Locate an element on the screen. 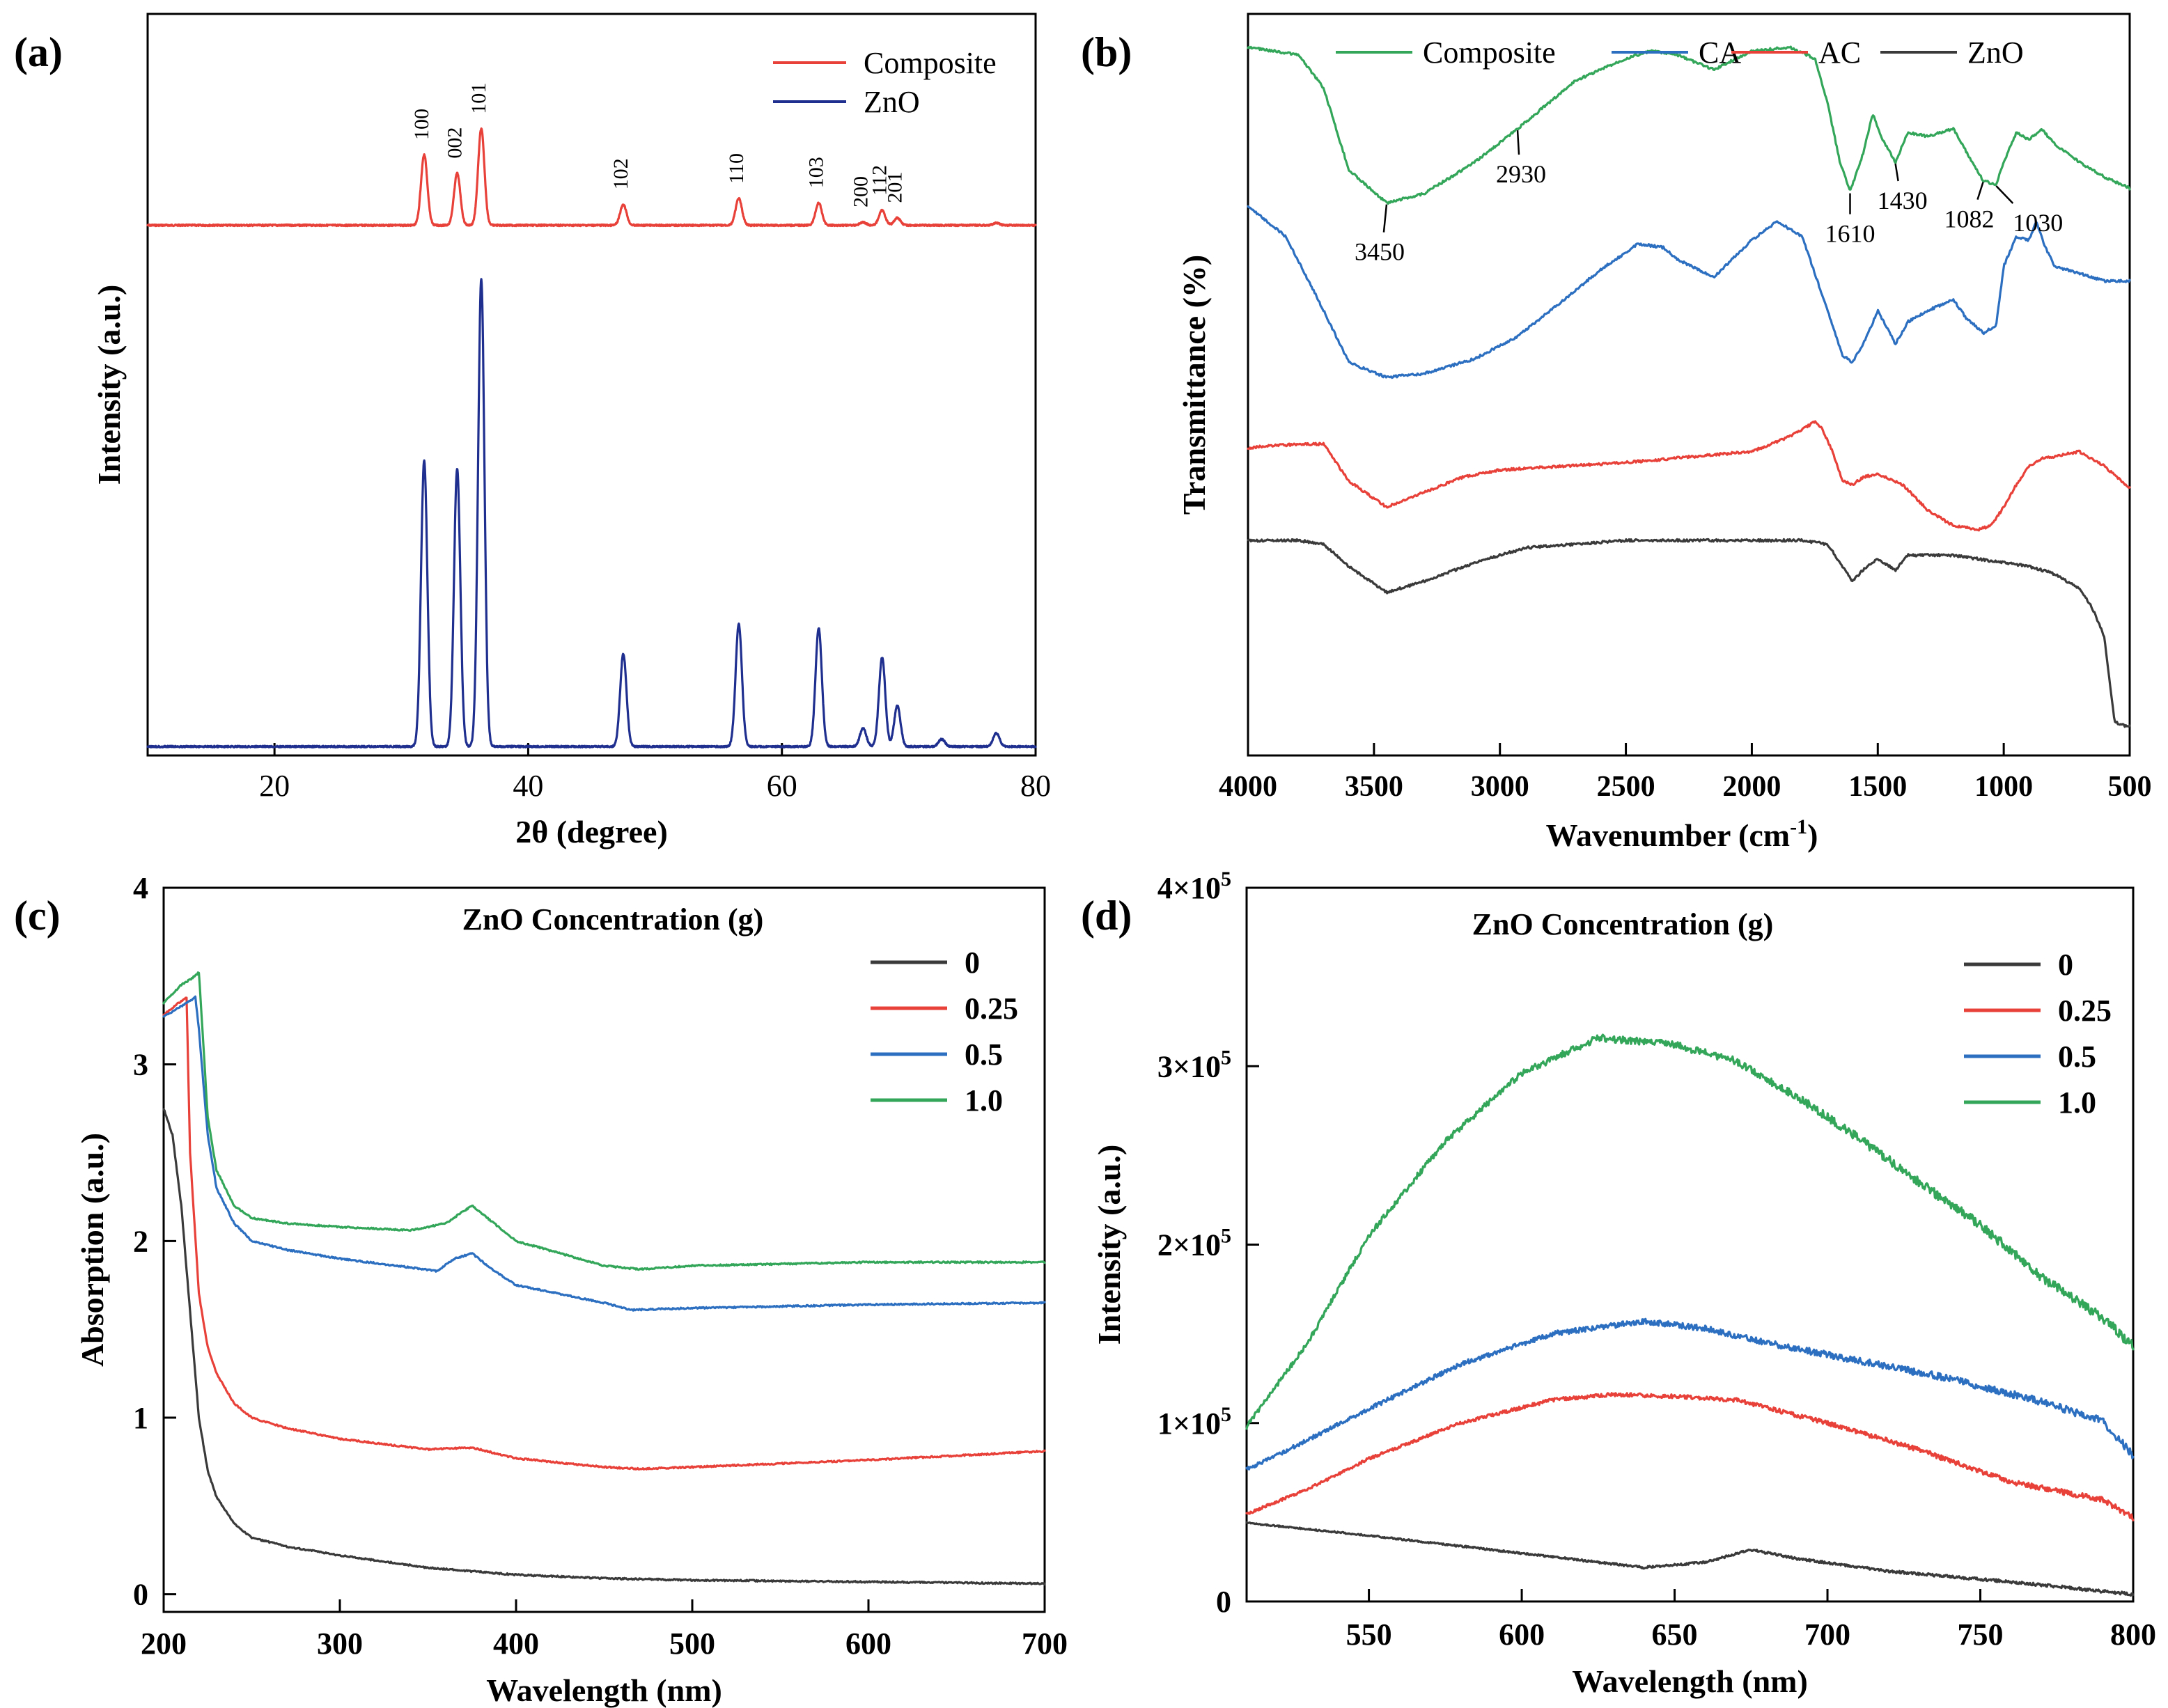 The image size is (2168, 1708). panel-d-xtick-label: 750 is located at coordinates (1981, 1634).